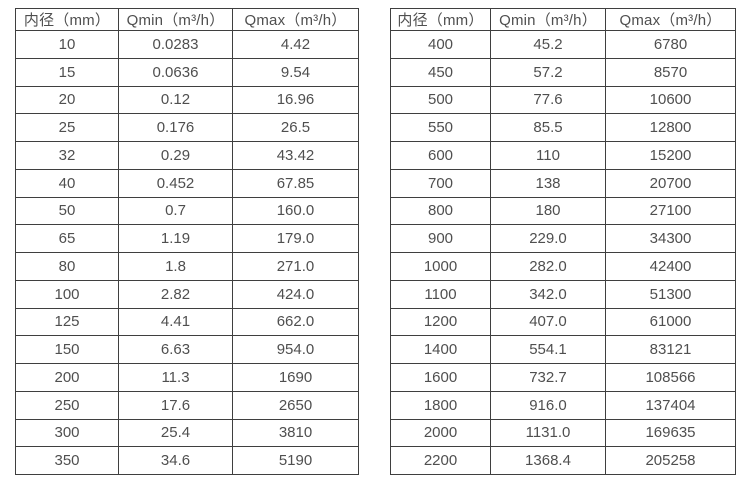 The width and height of the screenshot is (750, 483). What do you see at coordinates (440, 405) in the screenshot?
I see `diameter-cell: 1800` at bounding box center [440, 405].